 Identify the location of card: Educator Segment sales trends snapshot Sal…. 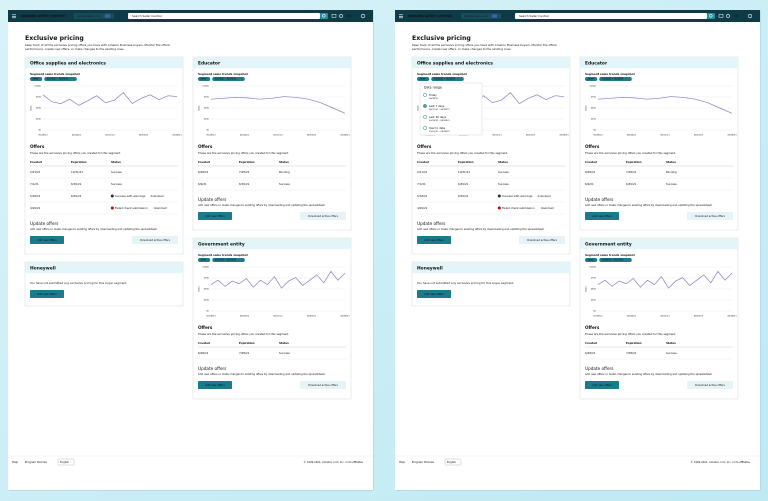
(659, 143).